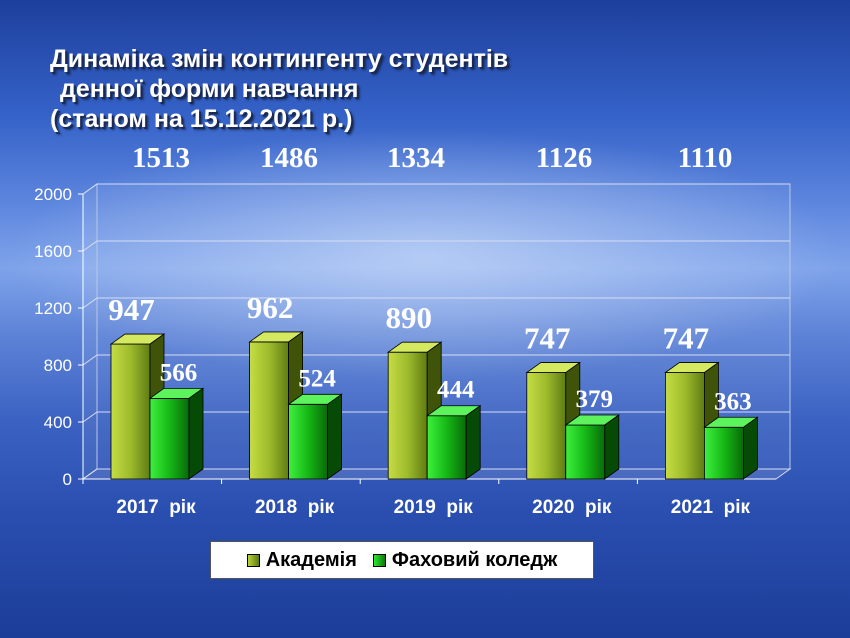 This screenshot has height=638, width=850. Describe the element at coordinates (279, 59) in the screenshot. I see `title-line-1: Динаміка змін контингенту студентів` at that location.